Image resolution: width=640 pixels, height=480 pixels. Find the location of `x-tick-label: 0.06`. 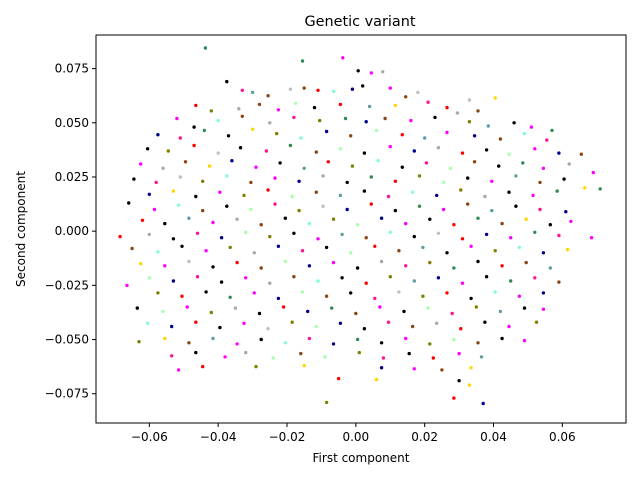

x-tick-label: 0.06 is located at coordinates (562, 437).